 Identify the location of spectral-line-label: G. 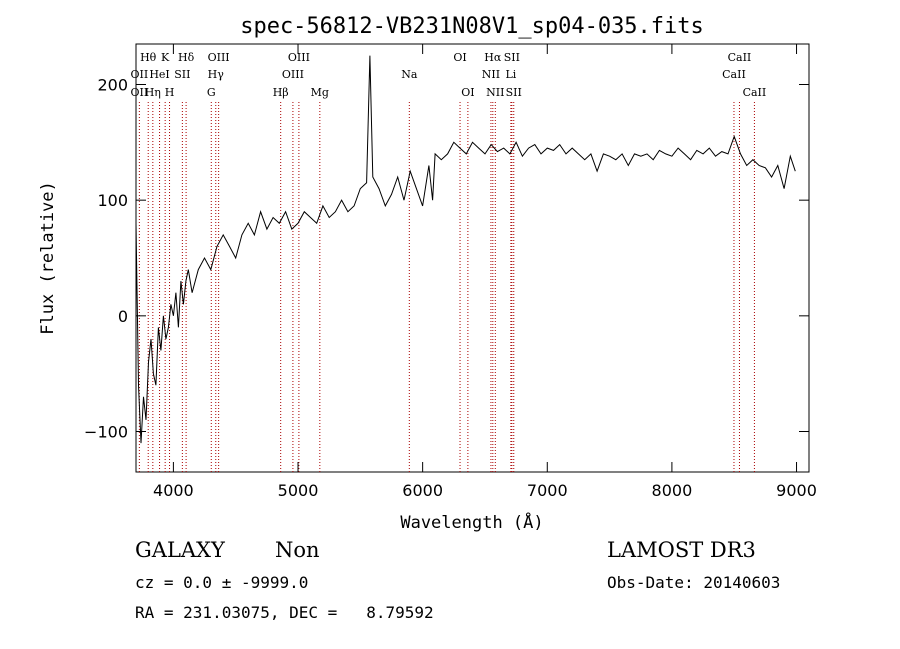
(211, 92).